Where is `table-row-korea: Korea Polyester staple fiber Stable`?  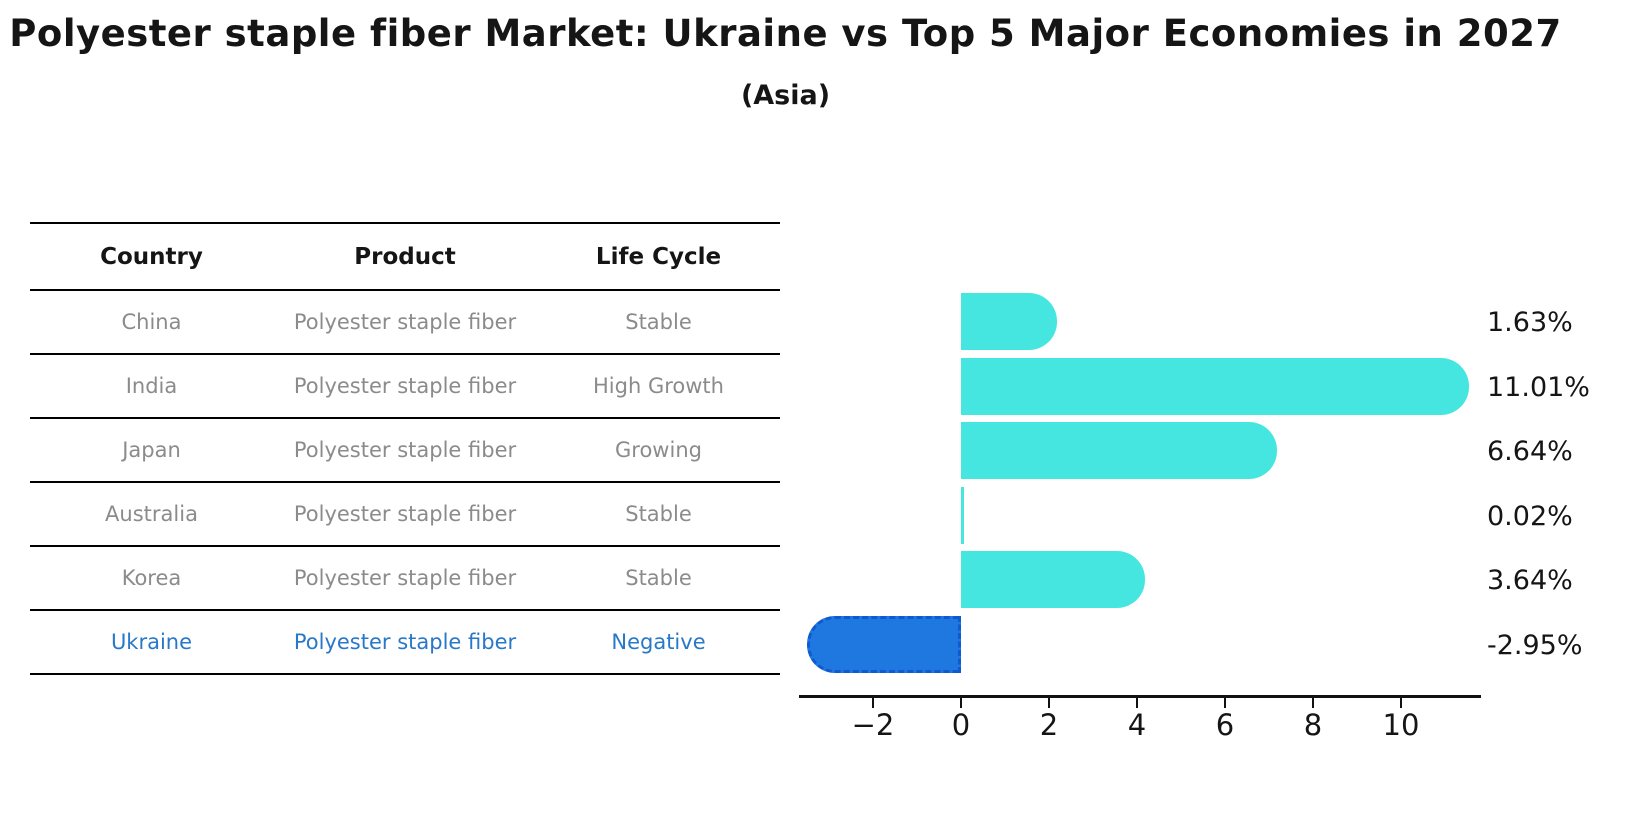 table-row-korea: Korea Polyester staple fiber Stable is located at coordinates (405, 577).